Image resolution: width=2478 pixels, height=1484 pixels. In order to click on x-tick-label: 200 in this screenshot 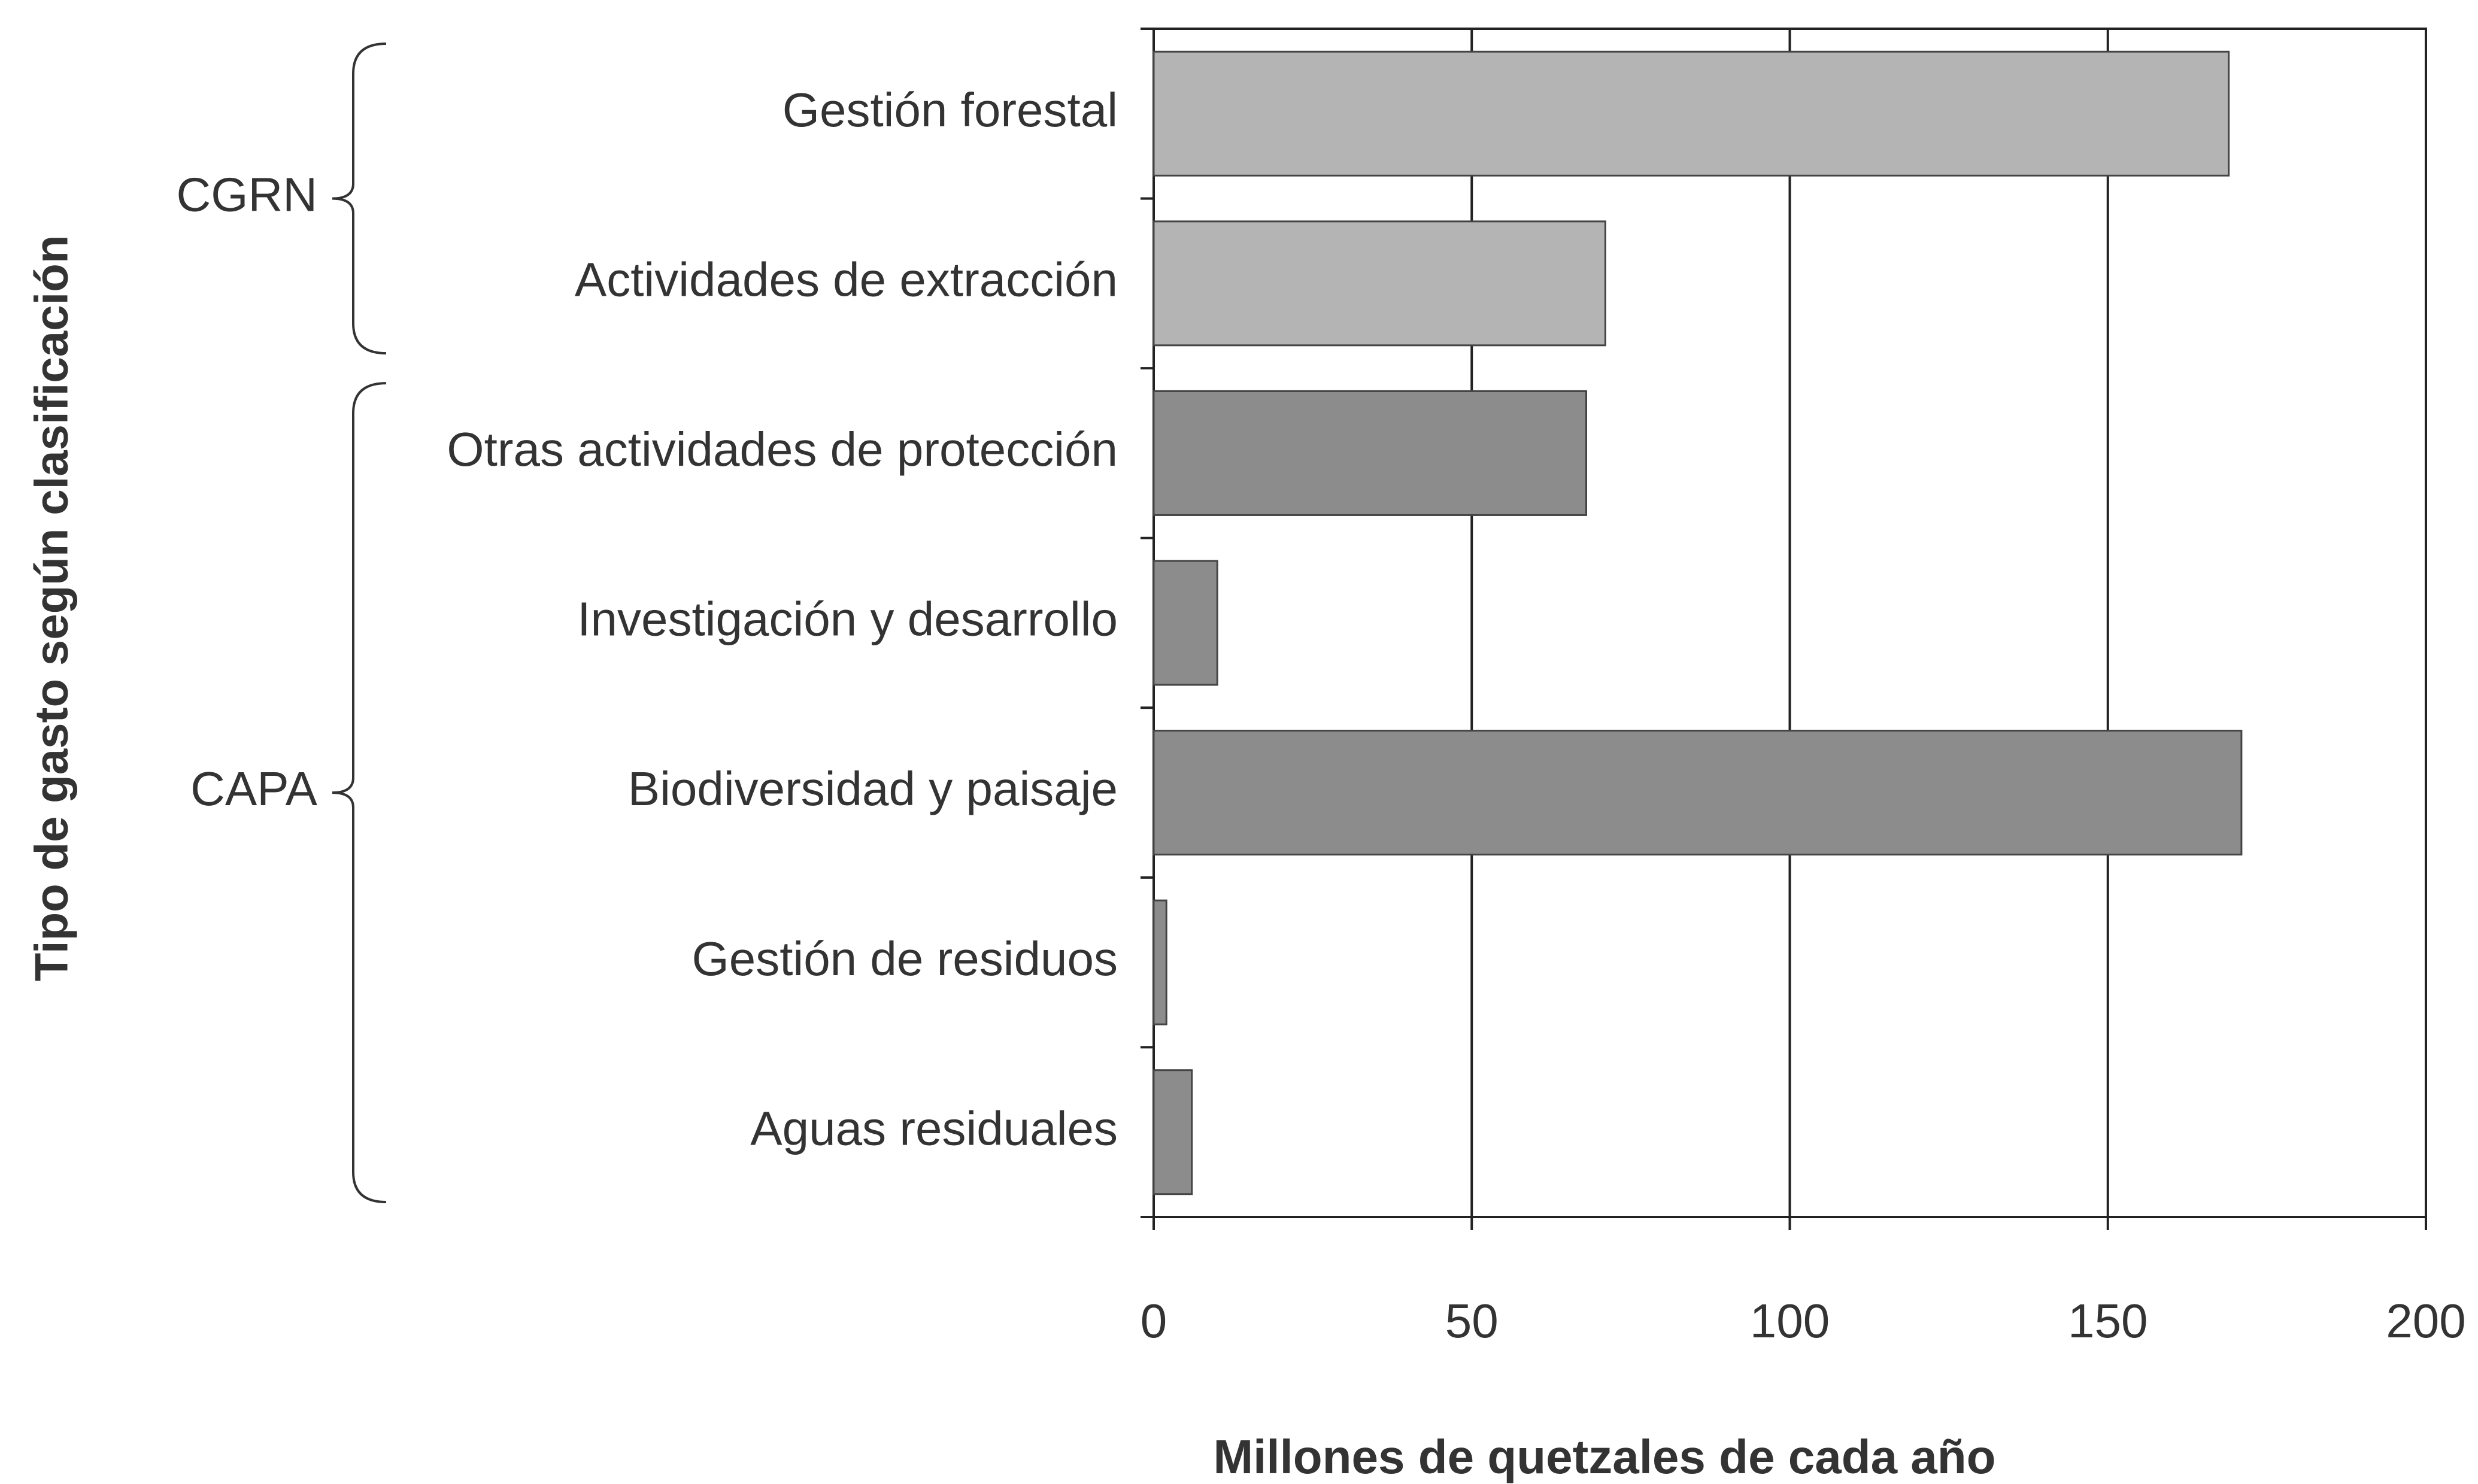, I will do `click(2425, 1321)`.